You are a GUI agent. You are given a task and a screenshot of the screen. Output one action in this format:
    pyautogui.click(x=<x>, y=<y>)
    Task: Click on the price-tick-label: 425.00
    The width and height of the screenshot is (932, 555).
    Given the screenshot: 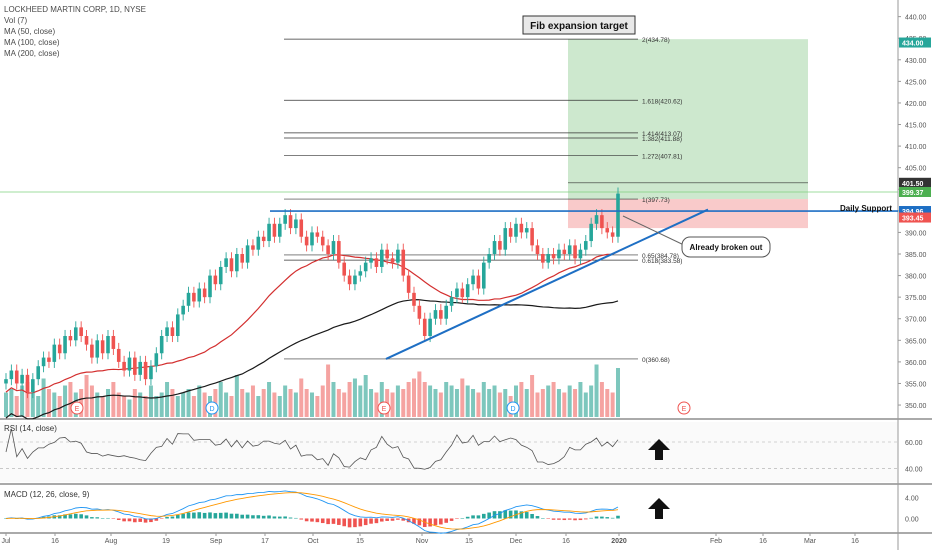 What is the action you would take?
    pyautogui.click(x=916, y=82)
    